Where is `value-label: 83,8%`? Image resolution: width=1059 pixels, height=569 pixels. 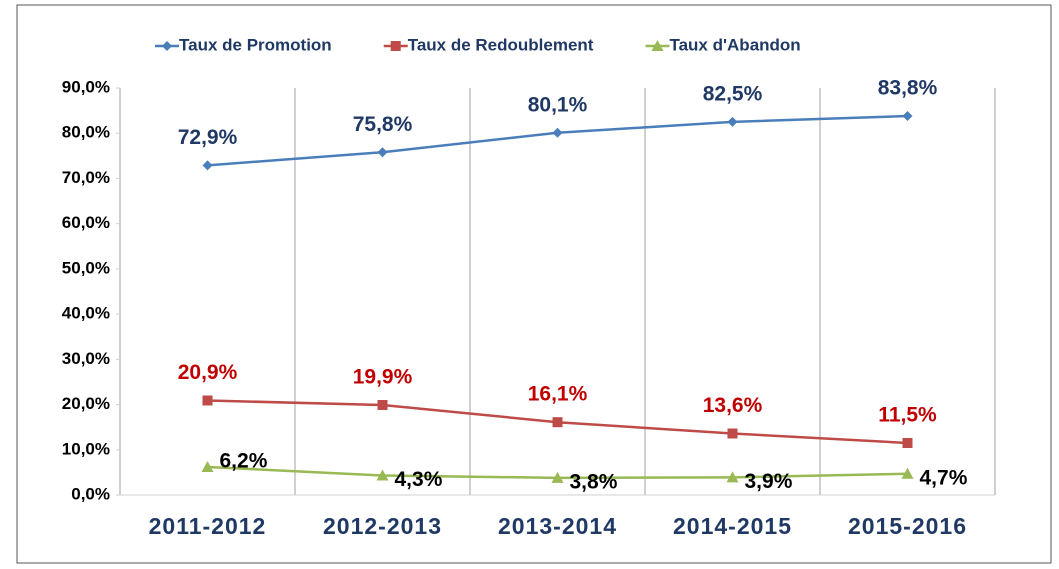 value-label: 83,8% is located at coordinates (908, 88).